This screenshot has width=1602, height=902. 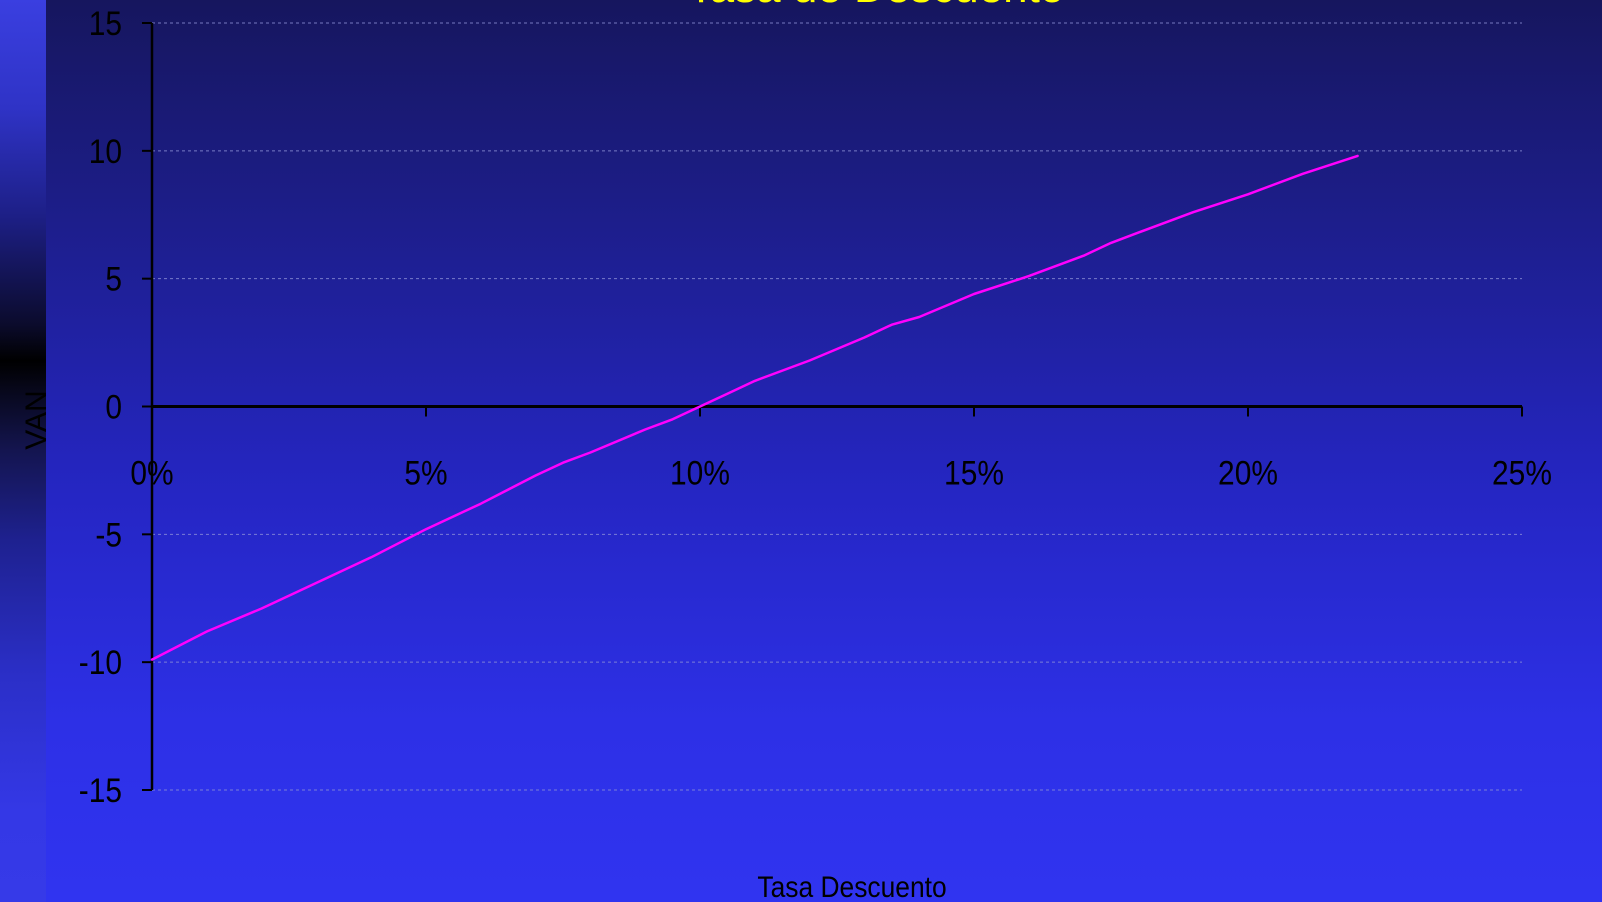 I want to click on y-tick-label: -15, so click(x=100, y=790).